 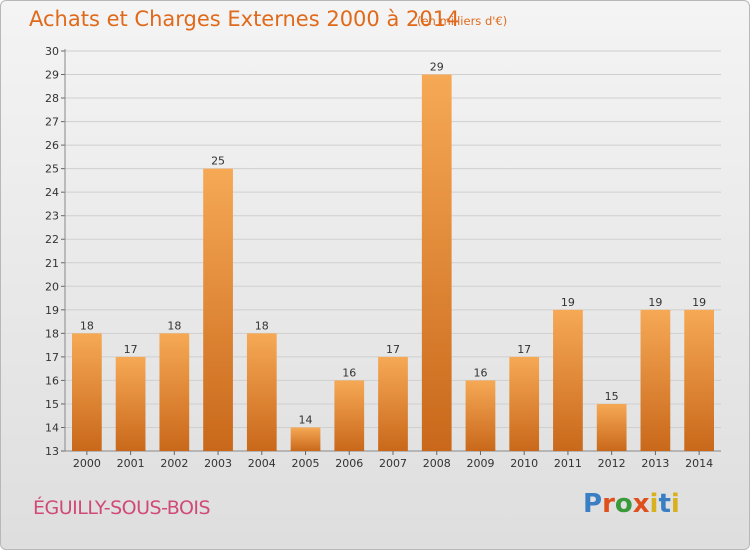 What do you see at coordinates (655, 302) in the screenshot?
I see `value-label-2013: 19` at bounding box center [655, 302].